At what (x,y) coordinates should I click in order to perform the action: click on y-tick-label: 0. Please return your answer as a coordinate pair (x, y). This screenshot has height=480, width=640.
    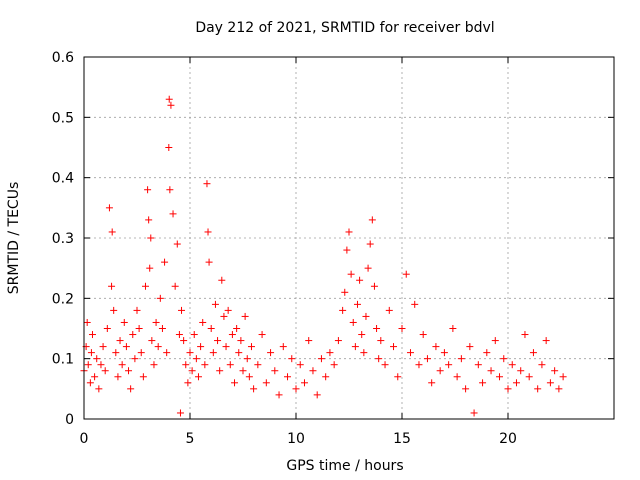
    Looking at the image, I should click on (69, 420).